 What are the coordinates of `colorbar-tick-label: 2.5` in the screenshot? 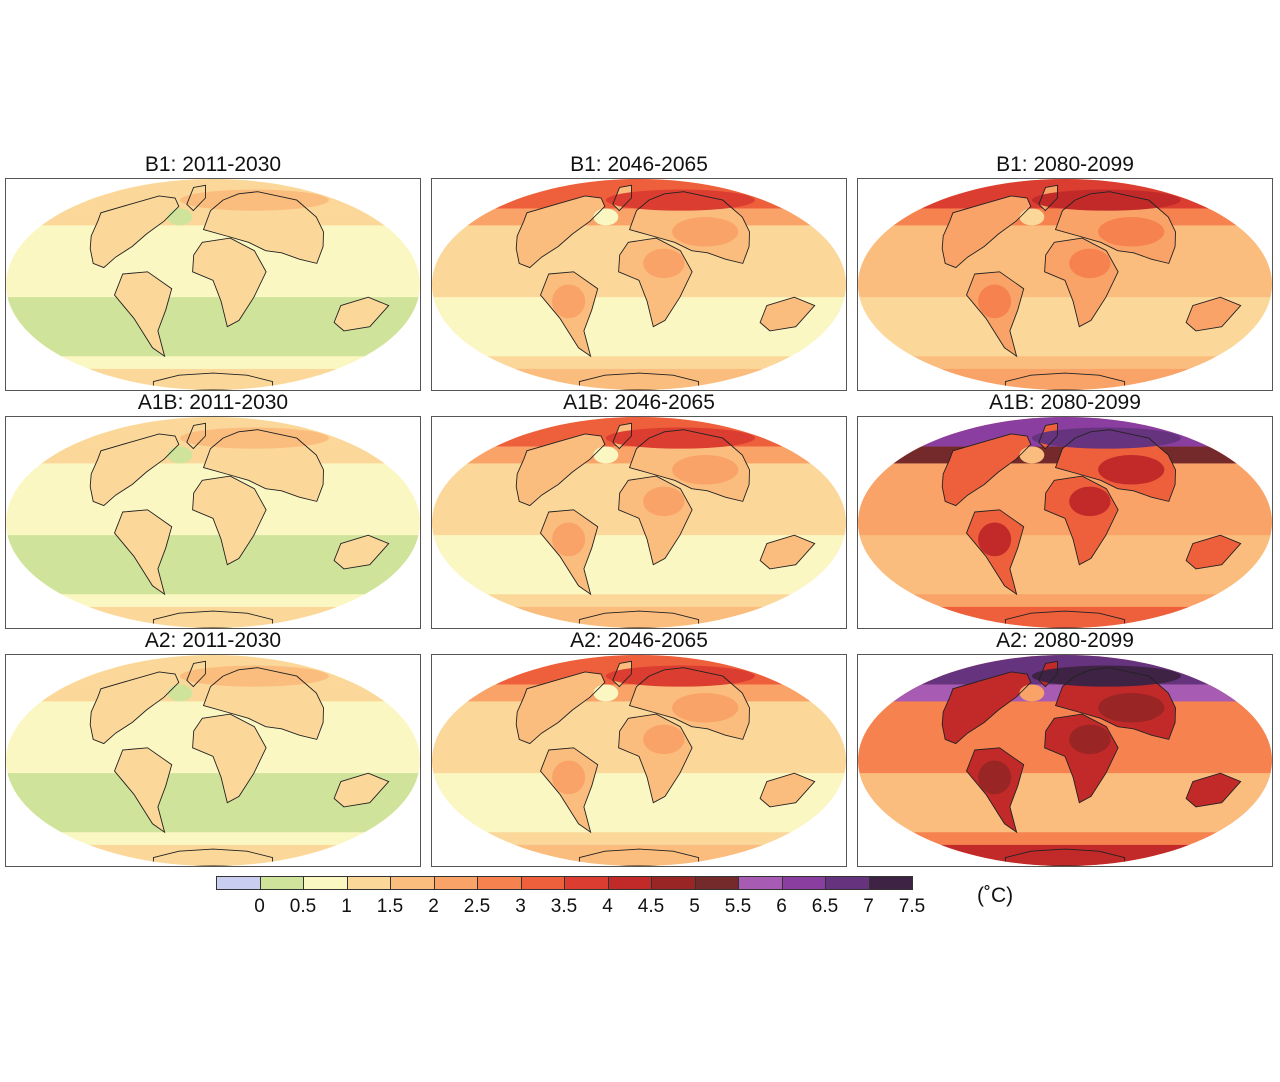 It's located at (477, 906).